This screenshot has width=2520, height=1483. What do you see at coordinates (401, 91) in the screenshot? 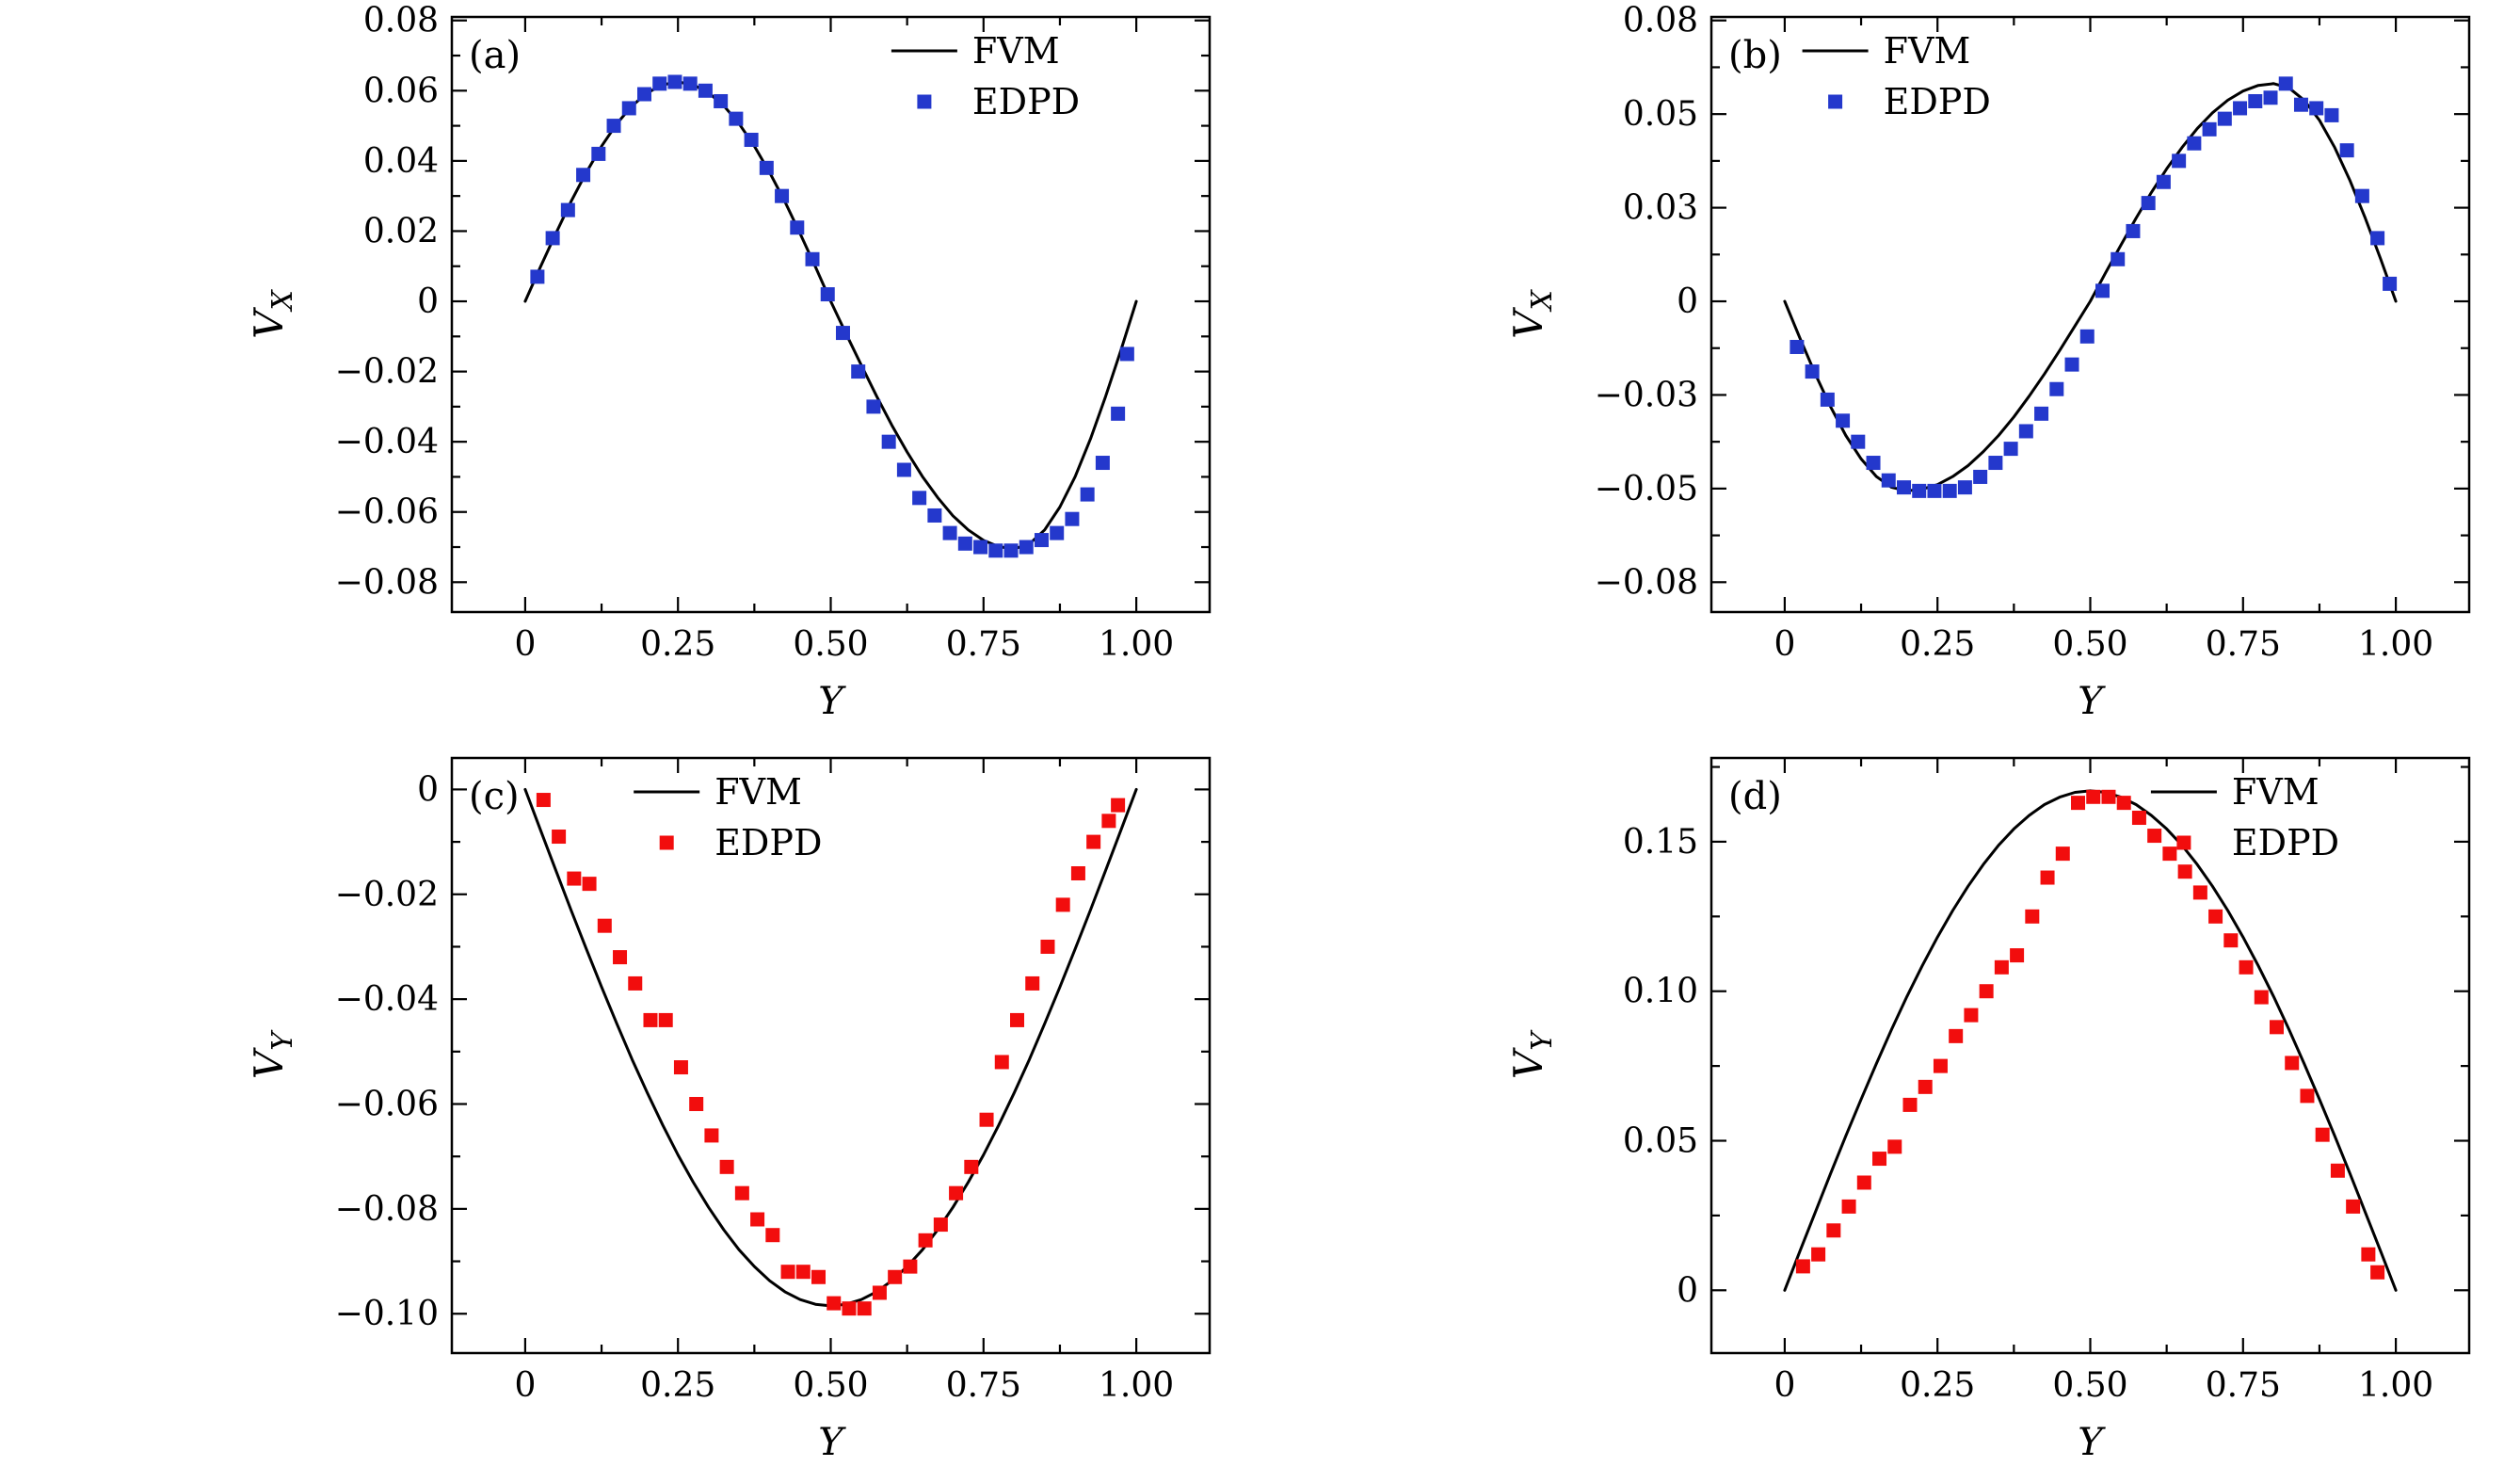
I see `svg-text: 0.06` at bounding box center [401, 91].